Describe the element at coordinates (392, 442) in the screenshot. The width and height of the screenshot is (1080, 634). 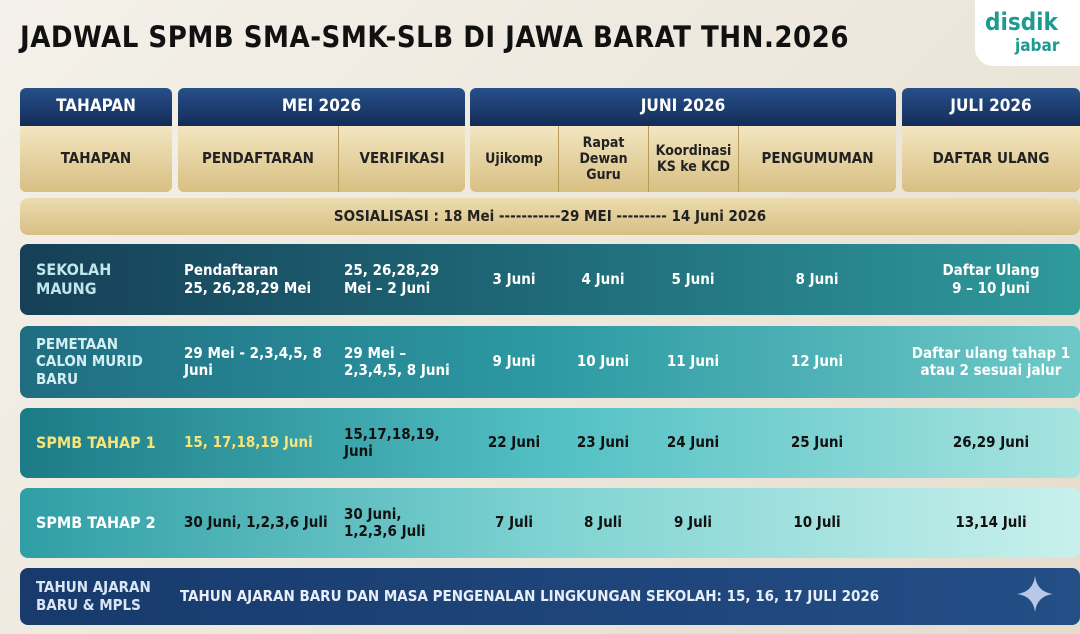
I see `schedule-cell: 15,17,18,19, Juni` at that location.